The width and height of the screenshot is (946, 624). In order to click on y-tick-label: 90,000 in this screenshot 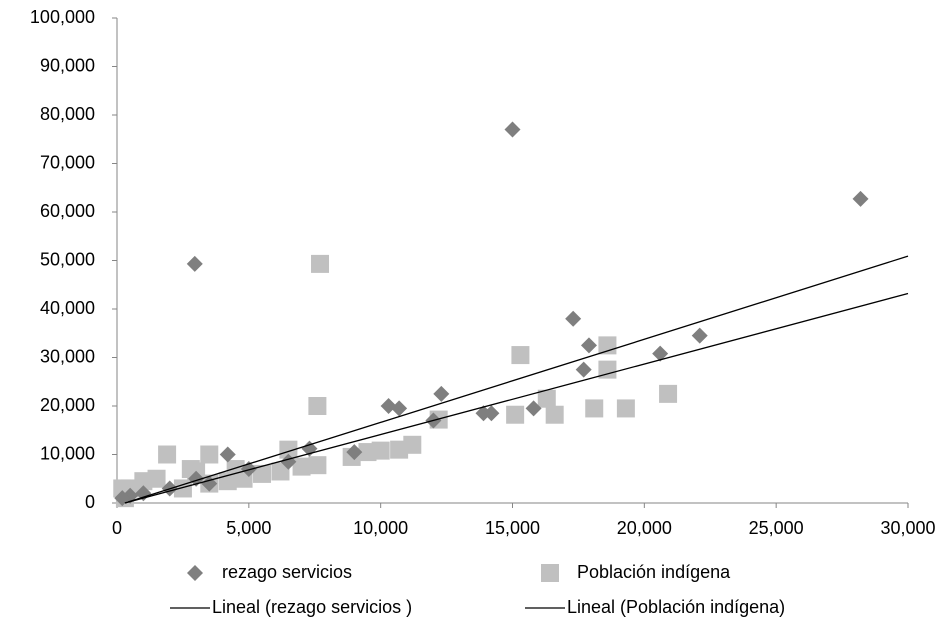, I will do `click(67, 65)`.